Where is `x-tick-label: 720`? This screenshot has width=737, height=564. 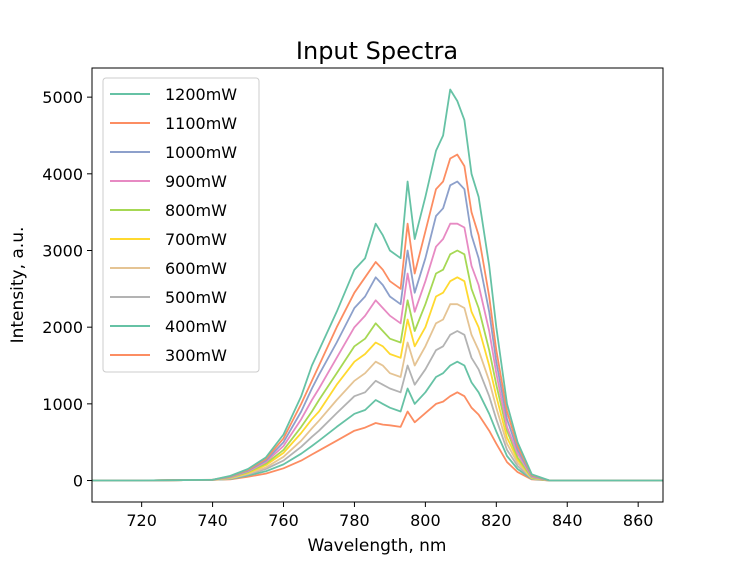 x-tick-label: 720 is located at coordinates (141, 520).